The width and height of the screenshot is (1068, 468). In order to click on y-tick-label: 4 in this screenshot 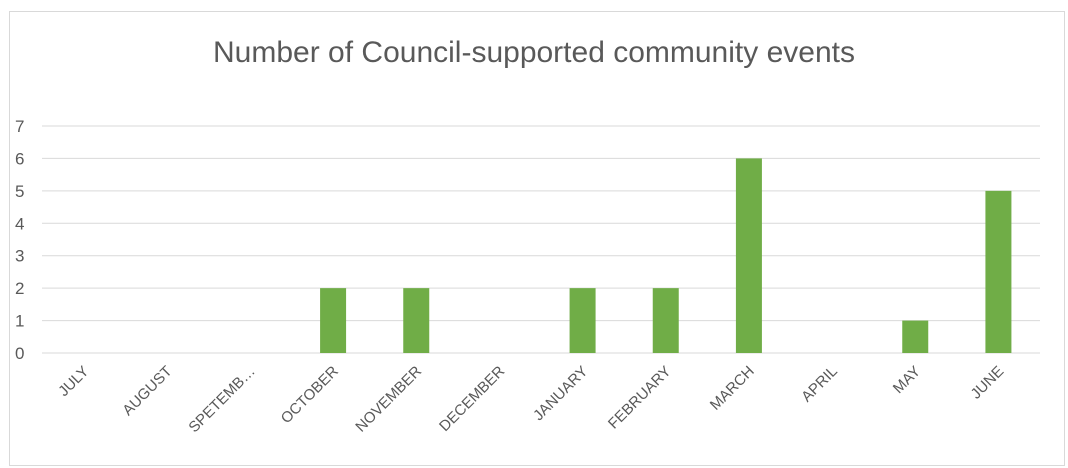, I will do `click(19, 223)`.